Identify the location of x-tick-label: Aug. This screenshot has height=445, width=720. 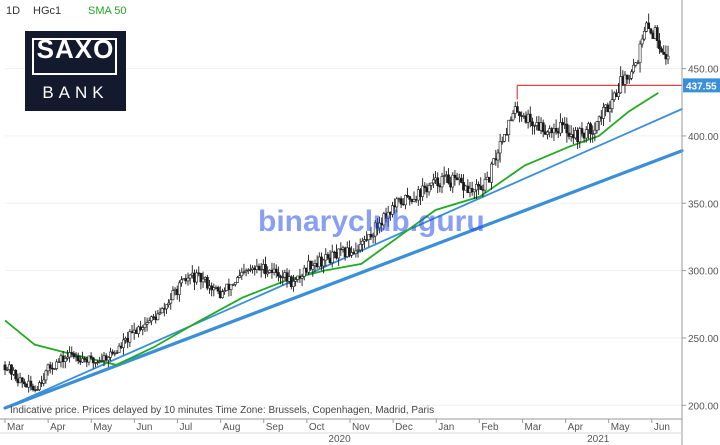
(232, 427).